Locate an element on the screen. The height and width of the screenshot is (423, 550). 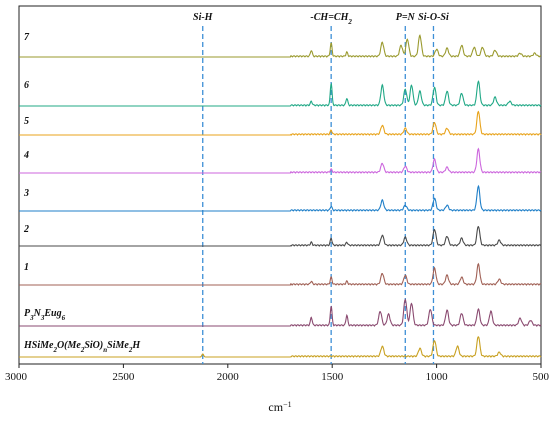
annotation-label-2: P=N is located at coordinates (406, 17).